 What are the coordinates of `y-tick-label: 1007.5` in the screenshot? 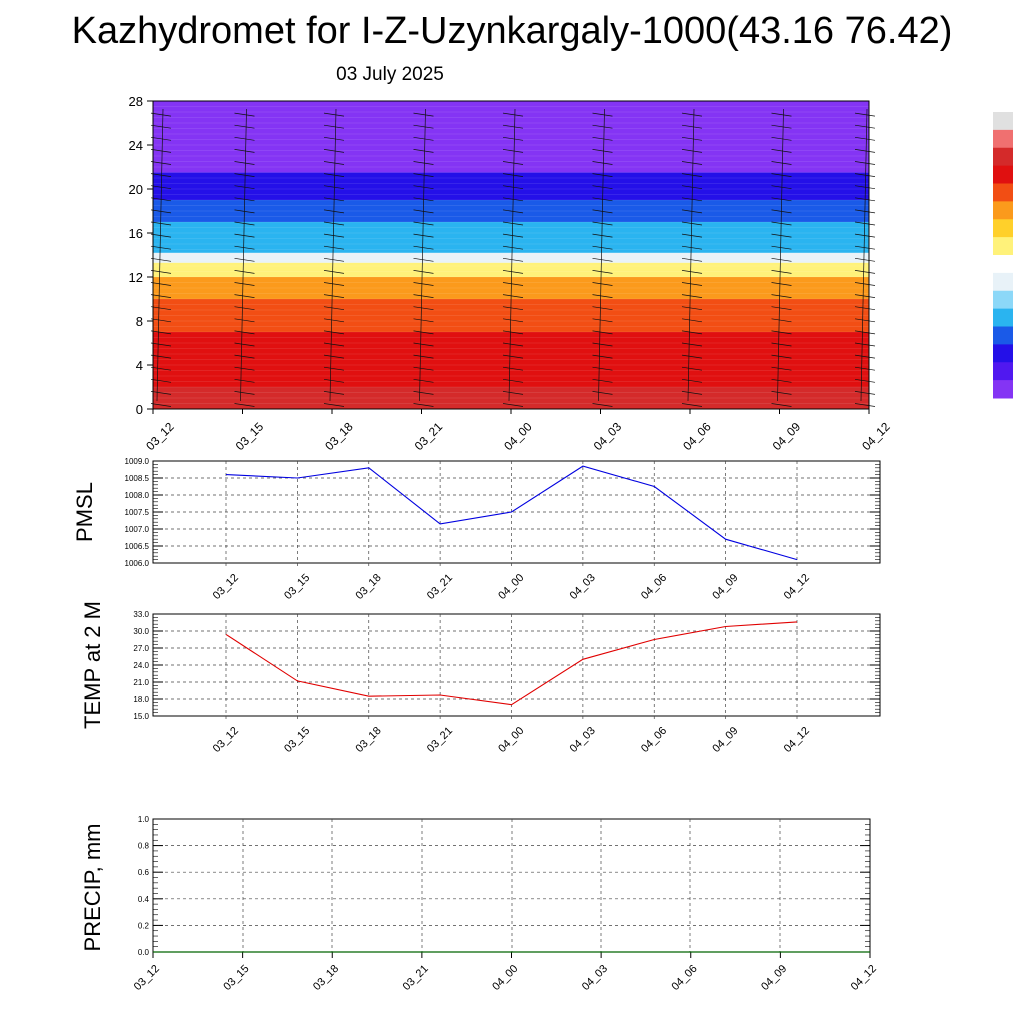 It's located at (137, 512).